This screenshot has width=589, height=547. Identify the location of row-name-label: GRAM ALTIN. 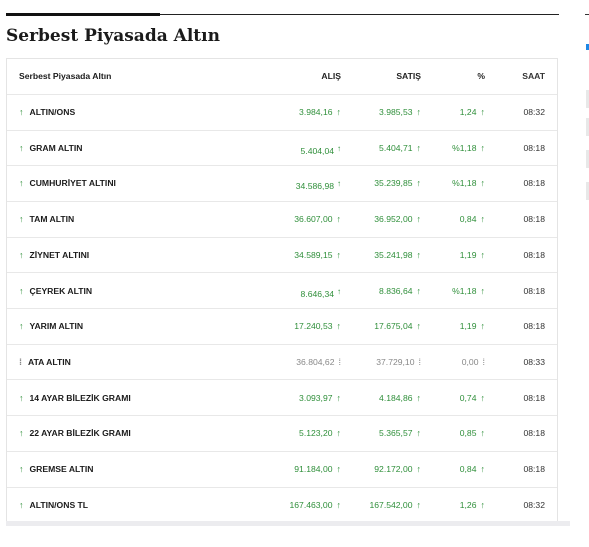
(56, 147).